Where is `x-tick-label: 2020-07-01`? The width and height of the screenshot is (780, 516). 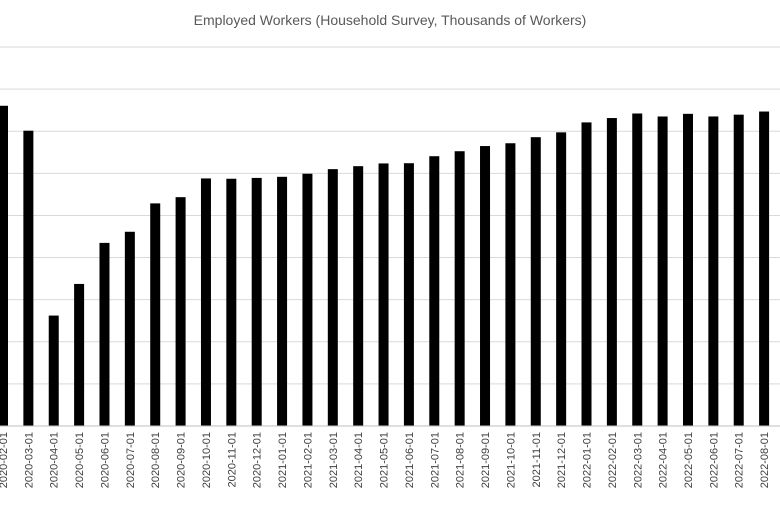
x-tick-label: 2020-07-01 is located at coordinates (131, 460).